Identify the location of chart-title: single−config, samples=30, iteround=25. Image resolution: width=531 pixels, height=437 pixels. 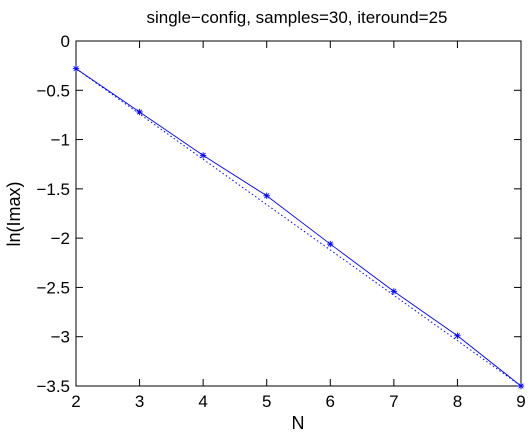
(296, 17).